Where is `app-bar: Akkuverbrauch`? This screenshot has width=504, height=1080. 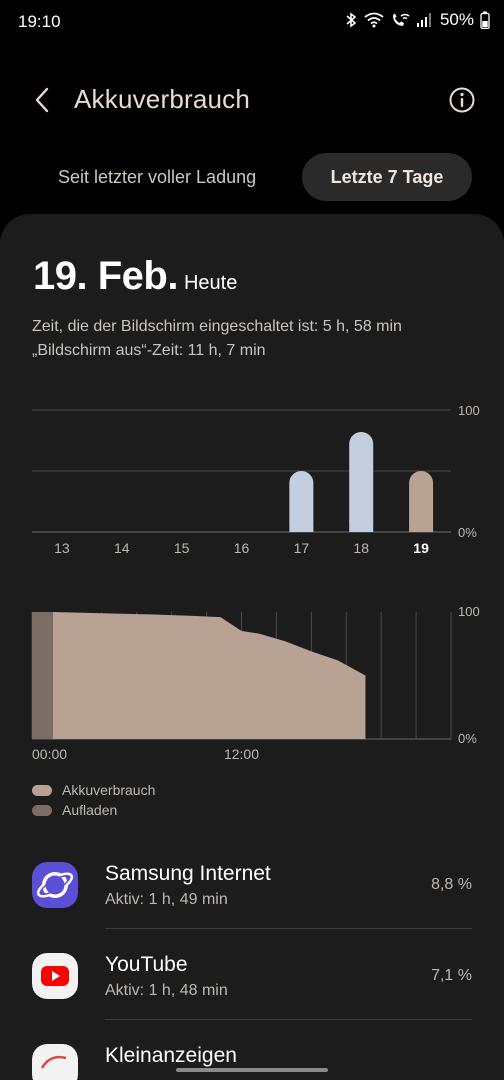
app-bar: Akkuverbrauch is located at coordinates (252, 100).